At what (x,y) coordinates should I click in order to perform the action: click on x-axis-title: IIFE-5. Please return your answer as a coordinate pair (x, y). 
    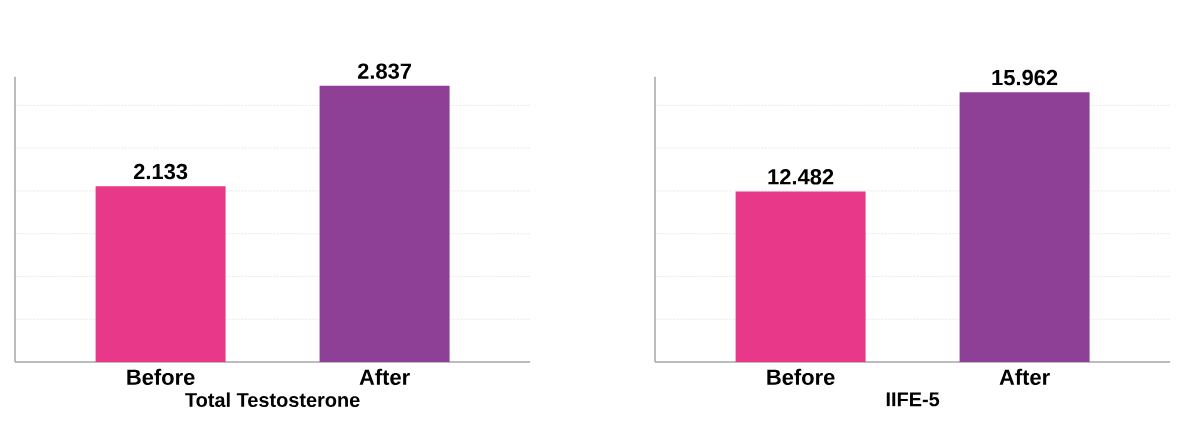
    Looking at the image, I should click on (913, 399).